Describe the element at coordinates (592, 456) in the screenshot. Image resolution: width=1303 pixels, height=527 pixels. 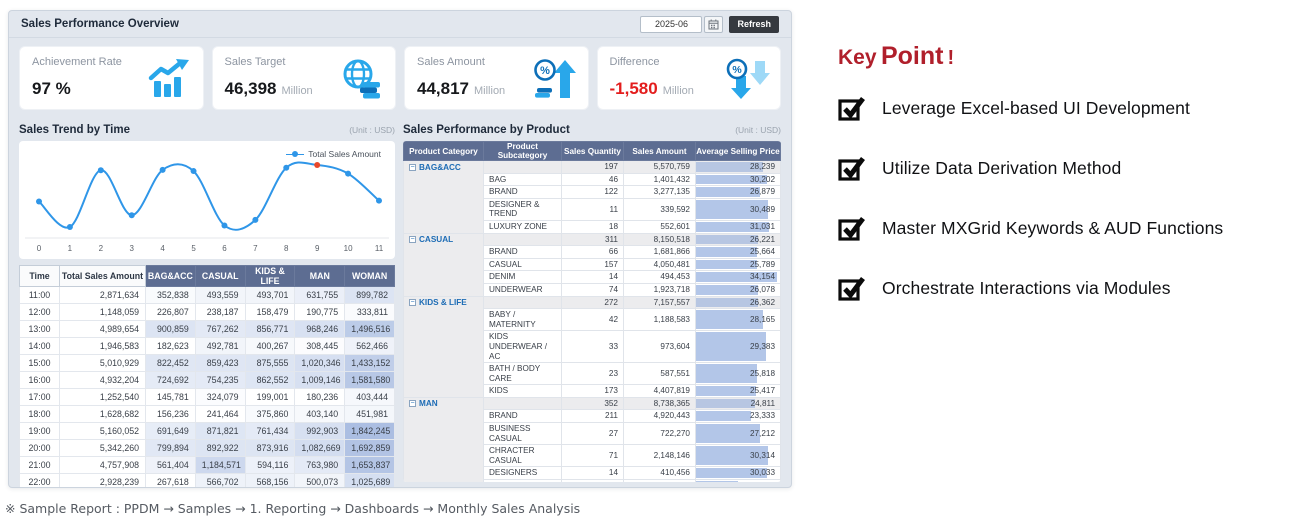
I see `product-subcategory-row: CHRACTER CASUAL 71 2,148,146 30,314` at that location.